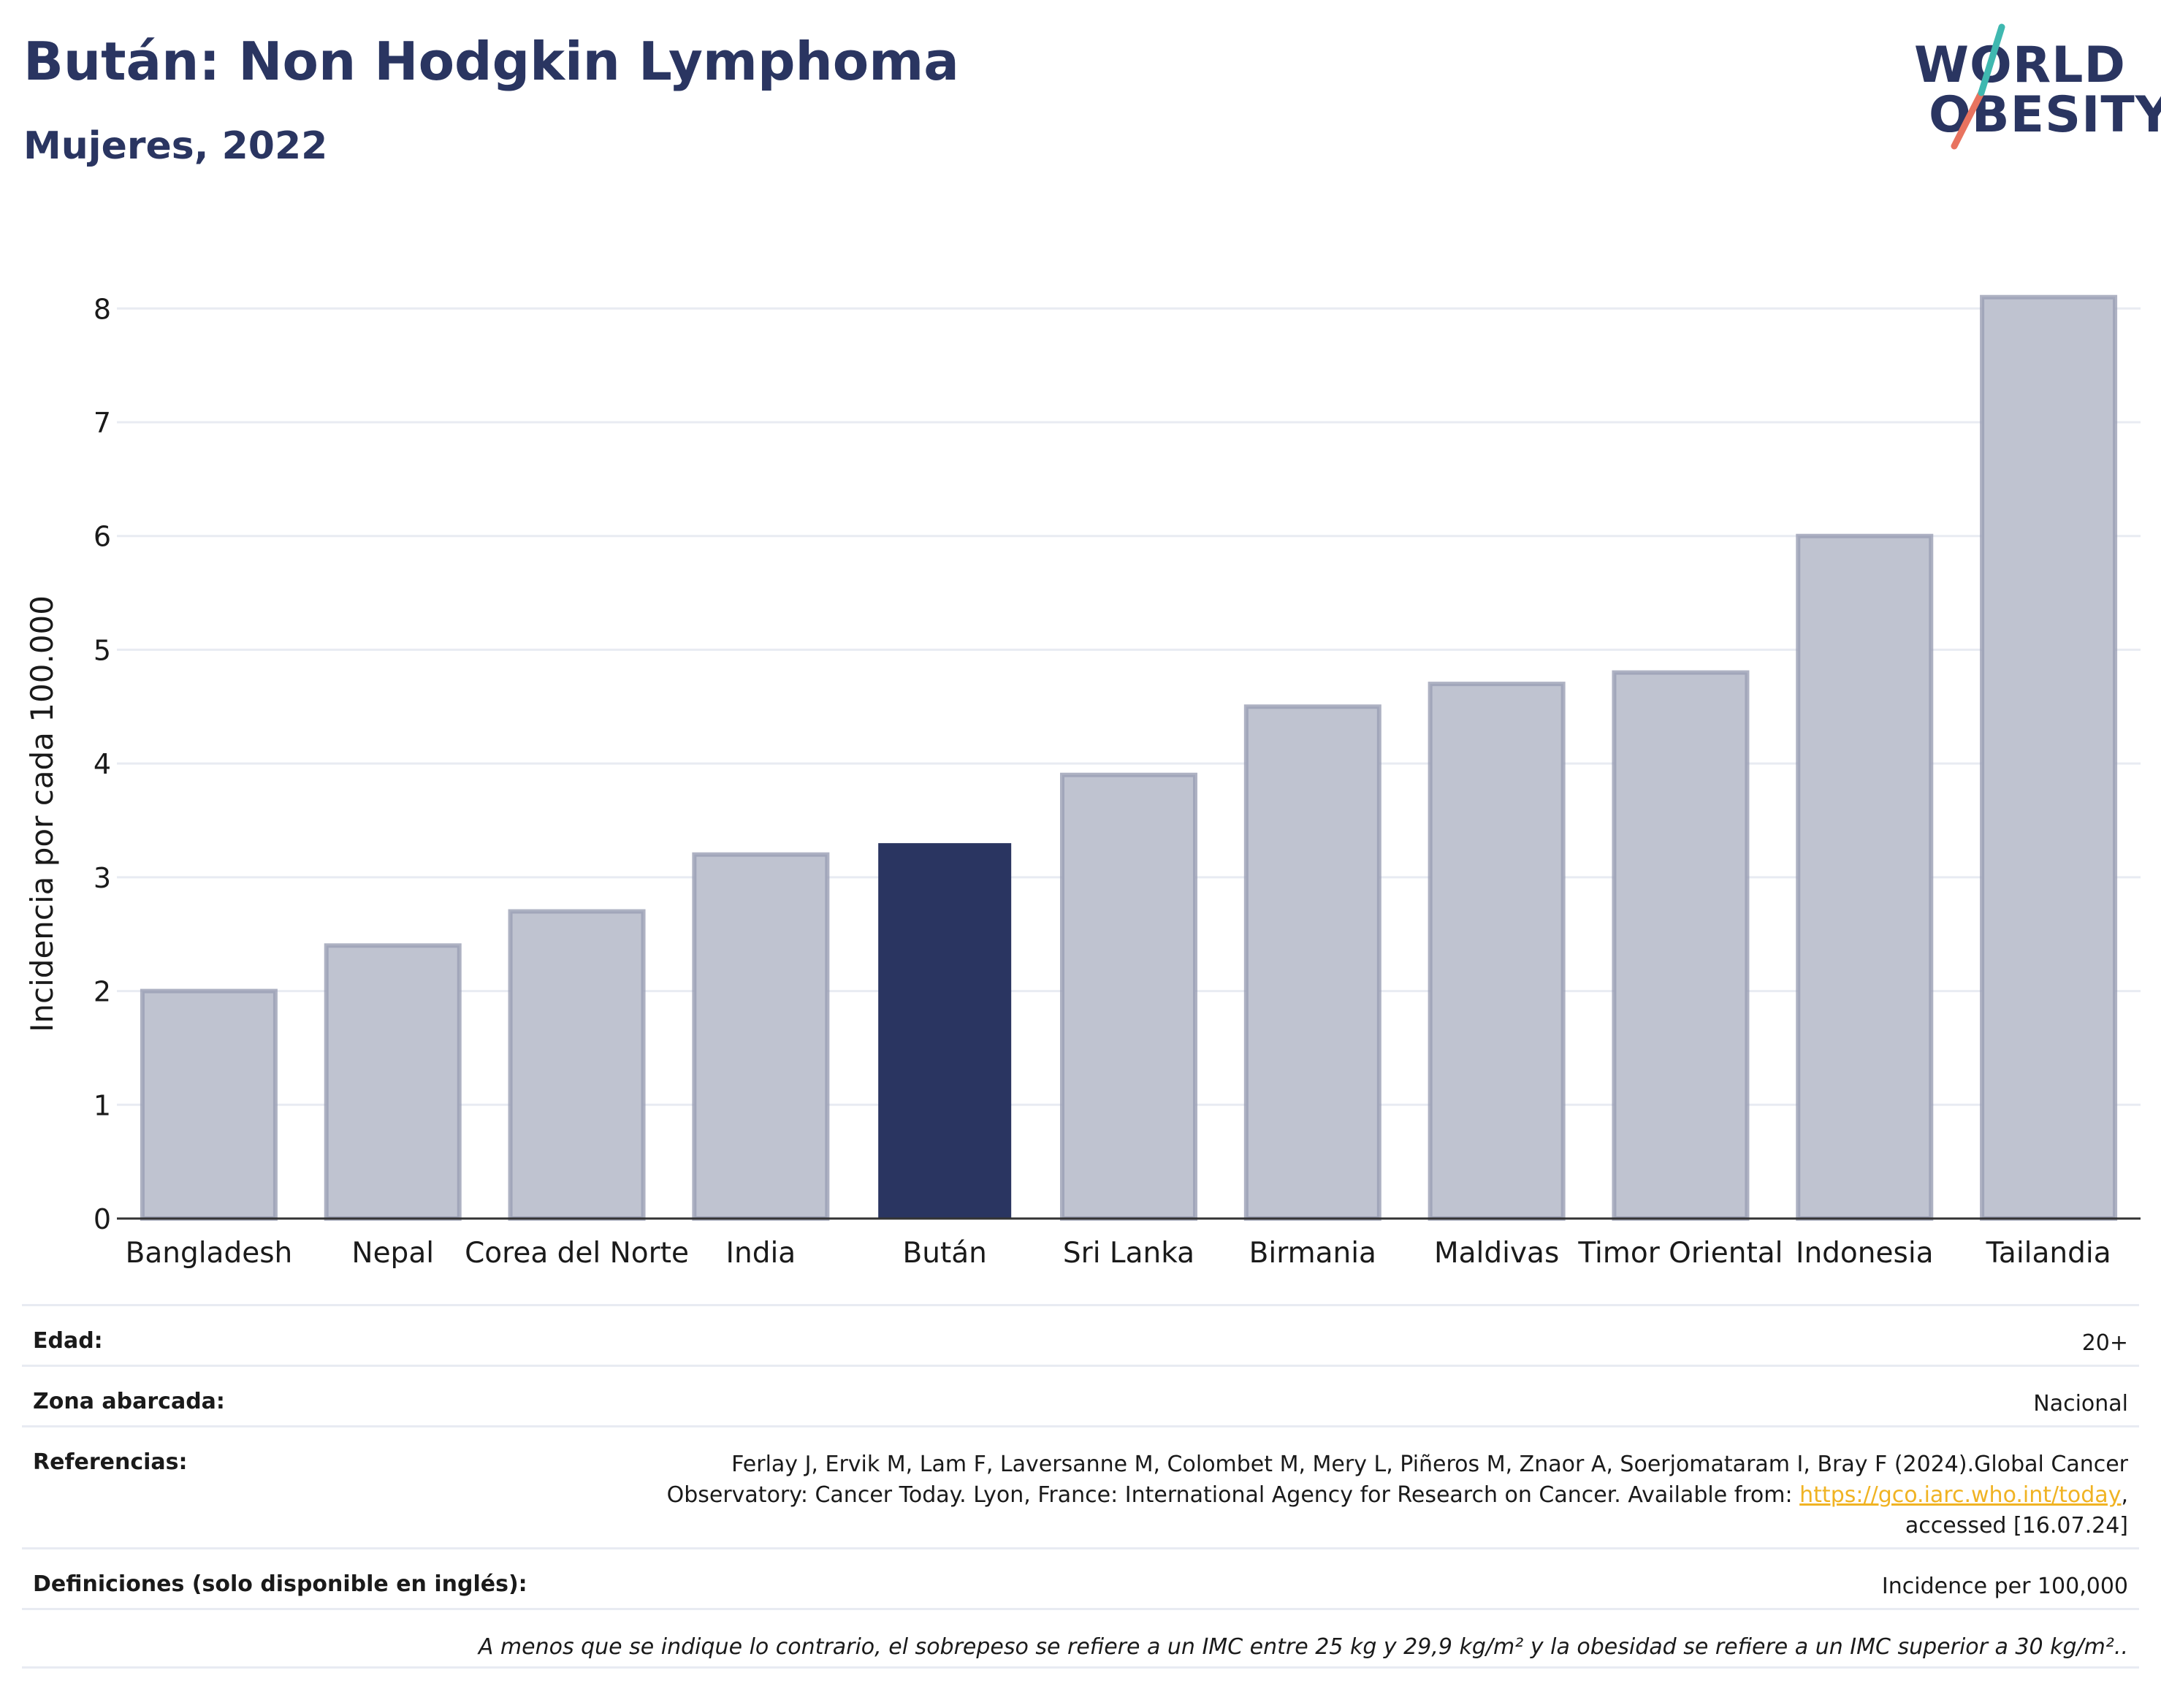 The image size is (2161, 1708). Describe the element at coordinates (761, 1036) in the screenshot. I see `bar-india` at that location.